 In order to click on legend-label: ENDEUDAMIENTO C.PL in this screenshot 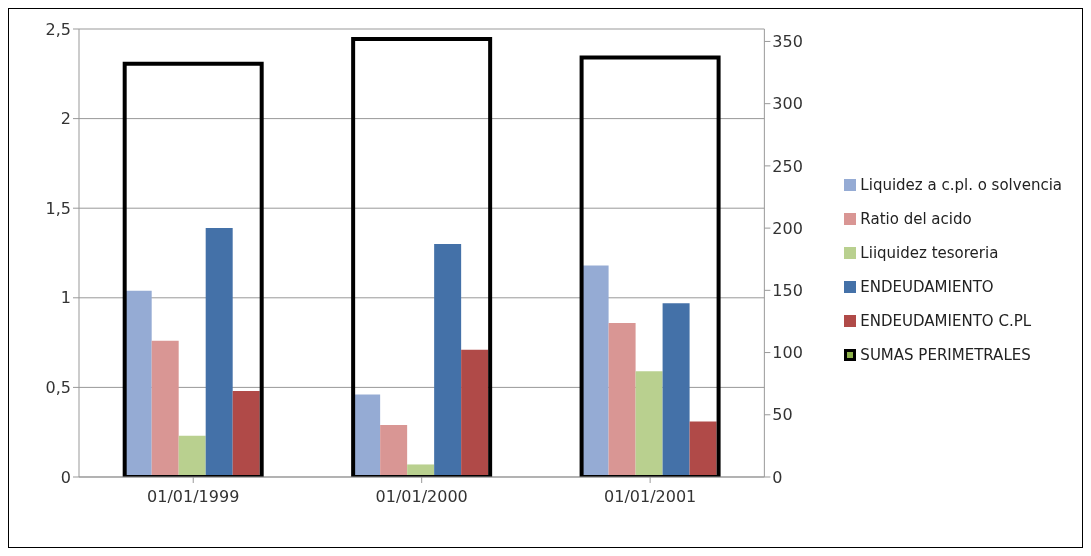, I will do `click(946, 321)`.